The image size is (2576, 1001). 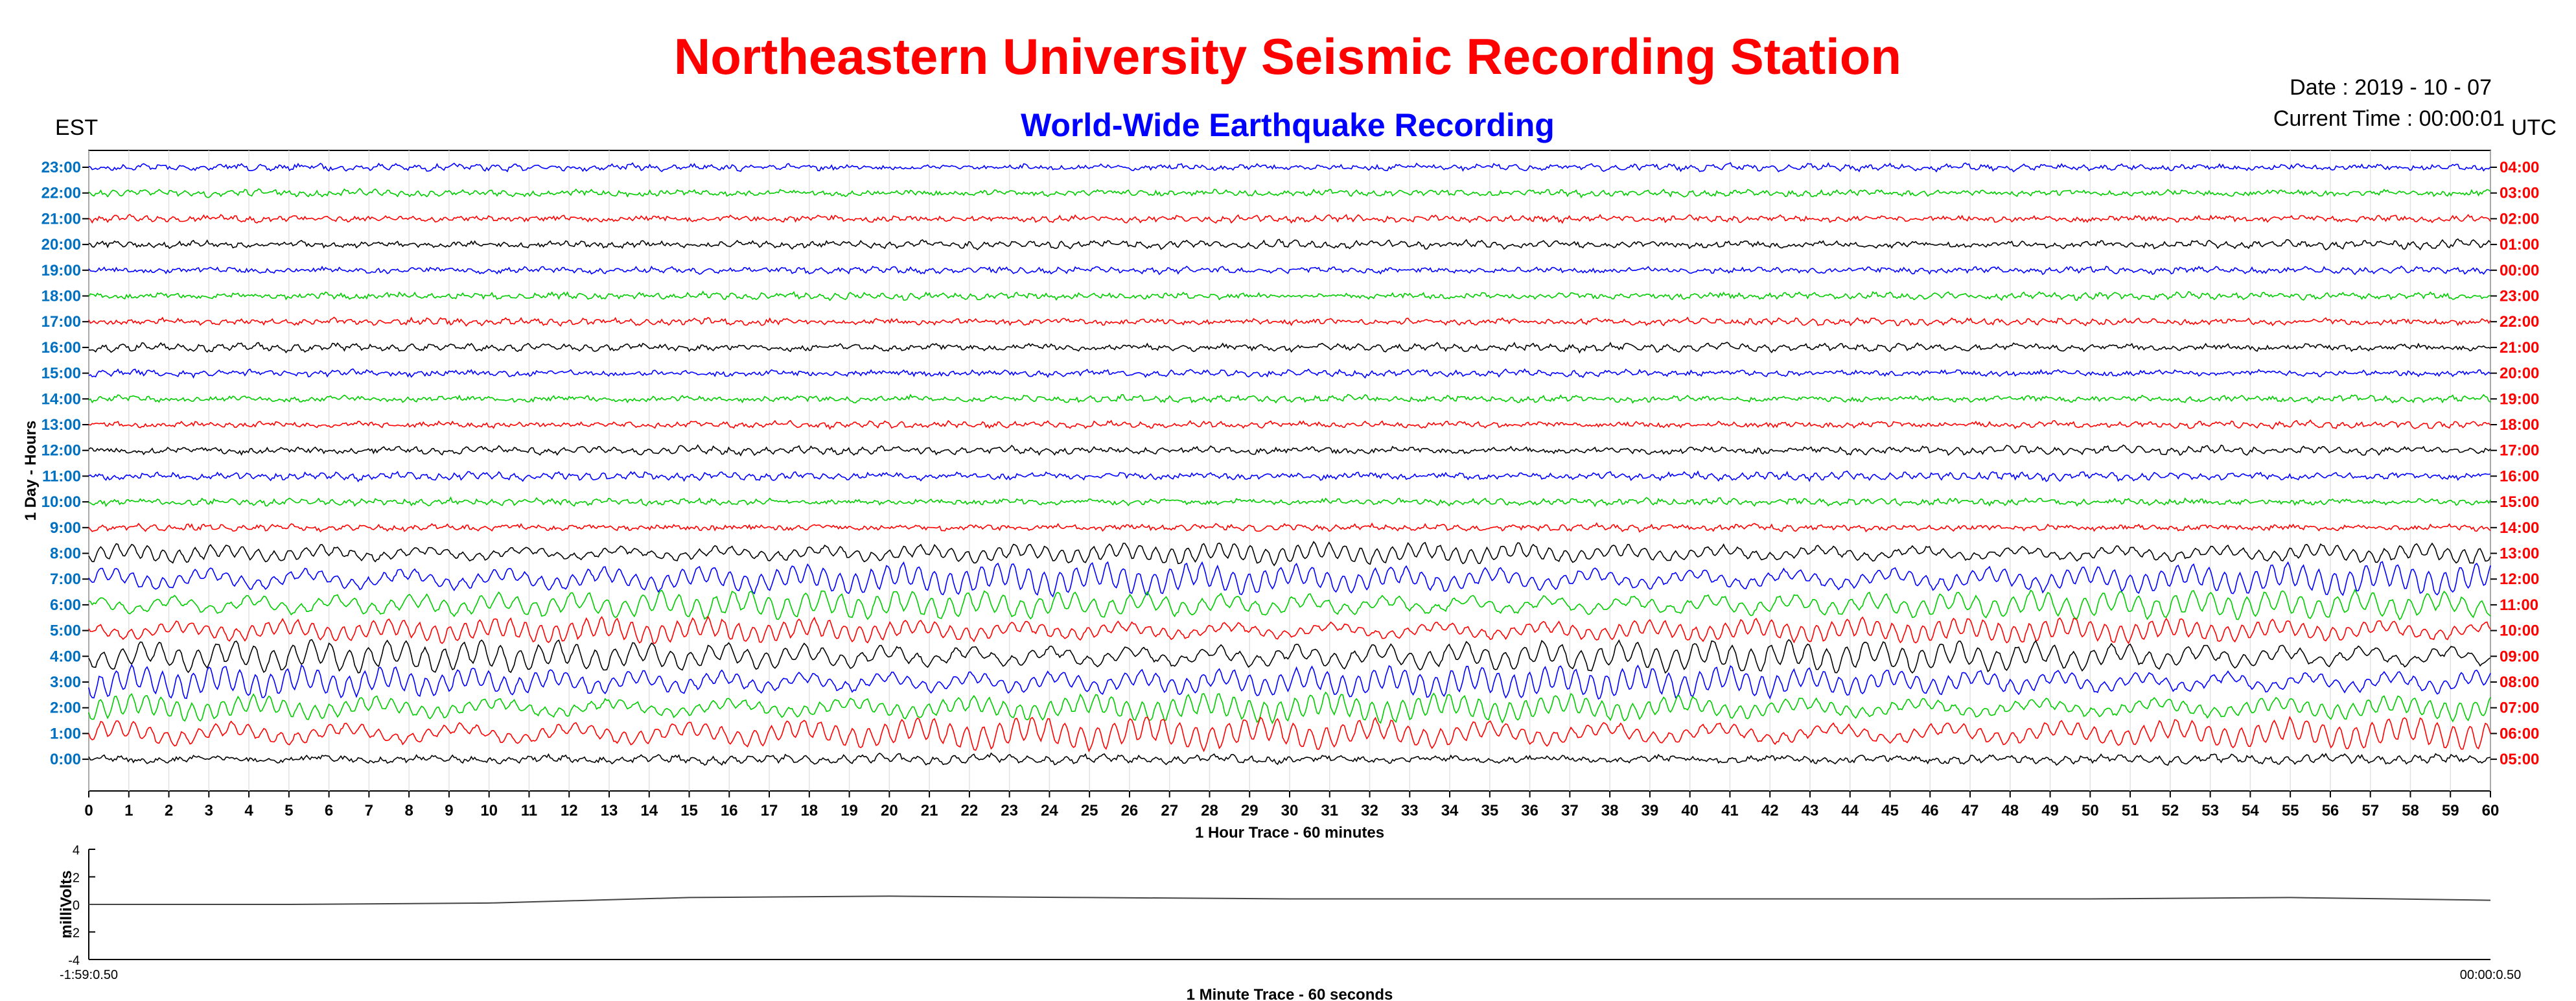 I want to click on est-hour-label: 5:00, so click(x=66, y=631).